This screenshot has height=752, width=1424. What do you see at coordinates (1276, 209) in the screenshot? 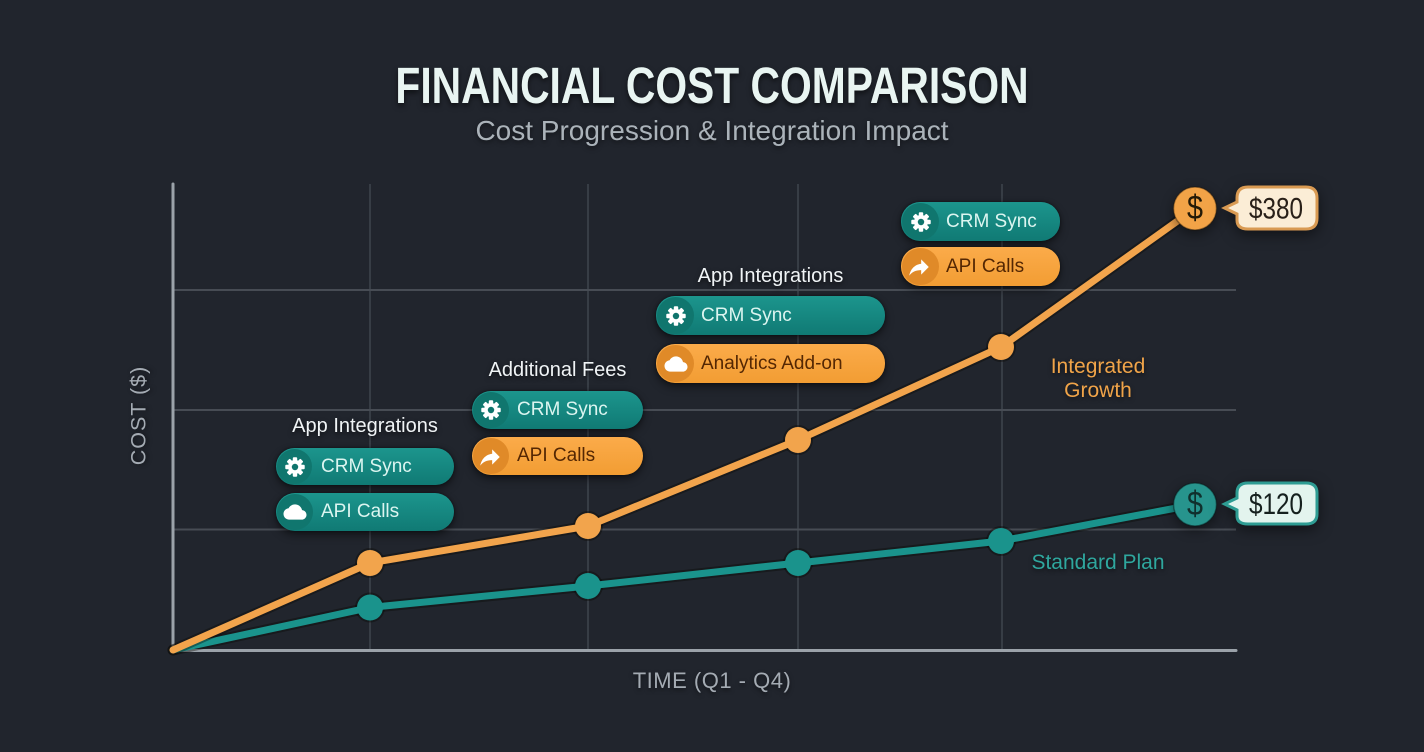
I see `svg-text: $380` at bounding box center [1276, 209].